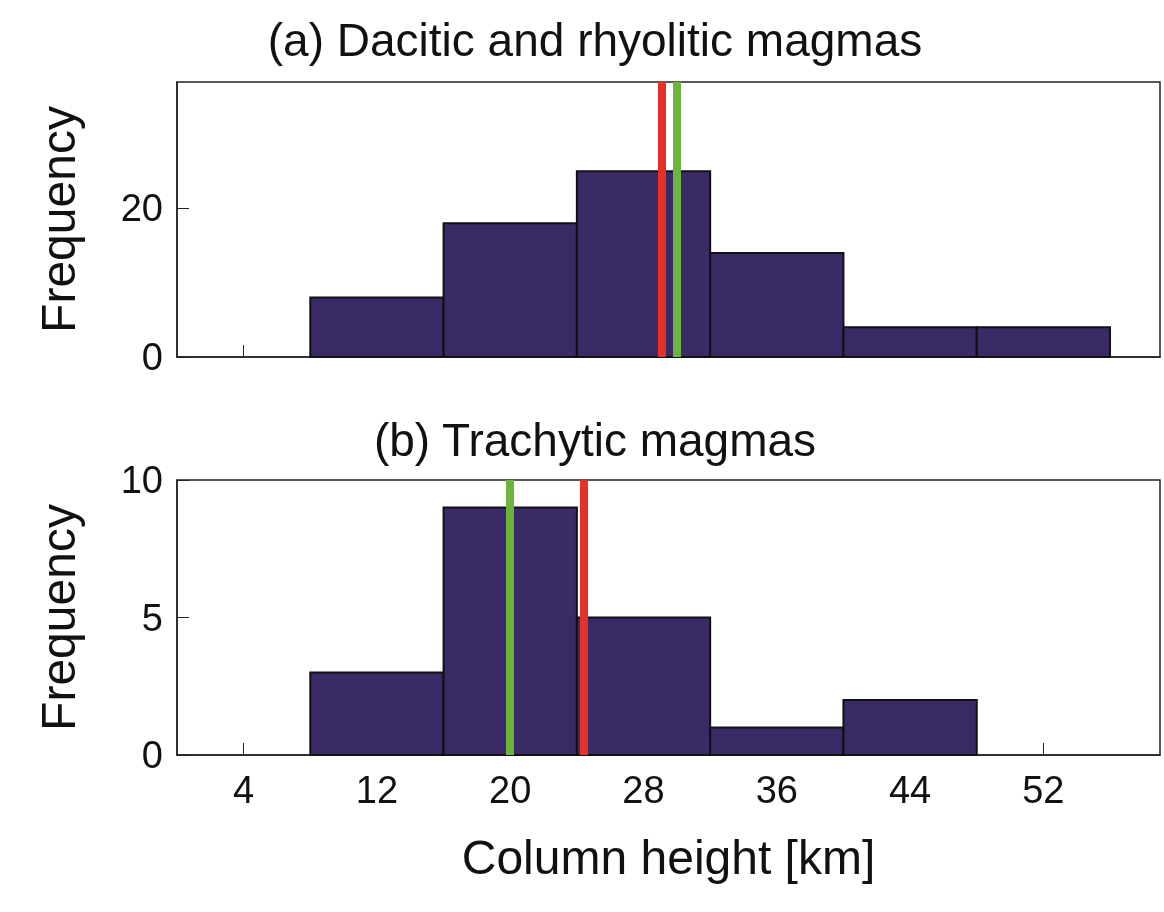 The image size is (1164, 912). Describe the element at coordinates (244, 790) in the screenshot. I see `x-tick-label: 4` at that location.